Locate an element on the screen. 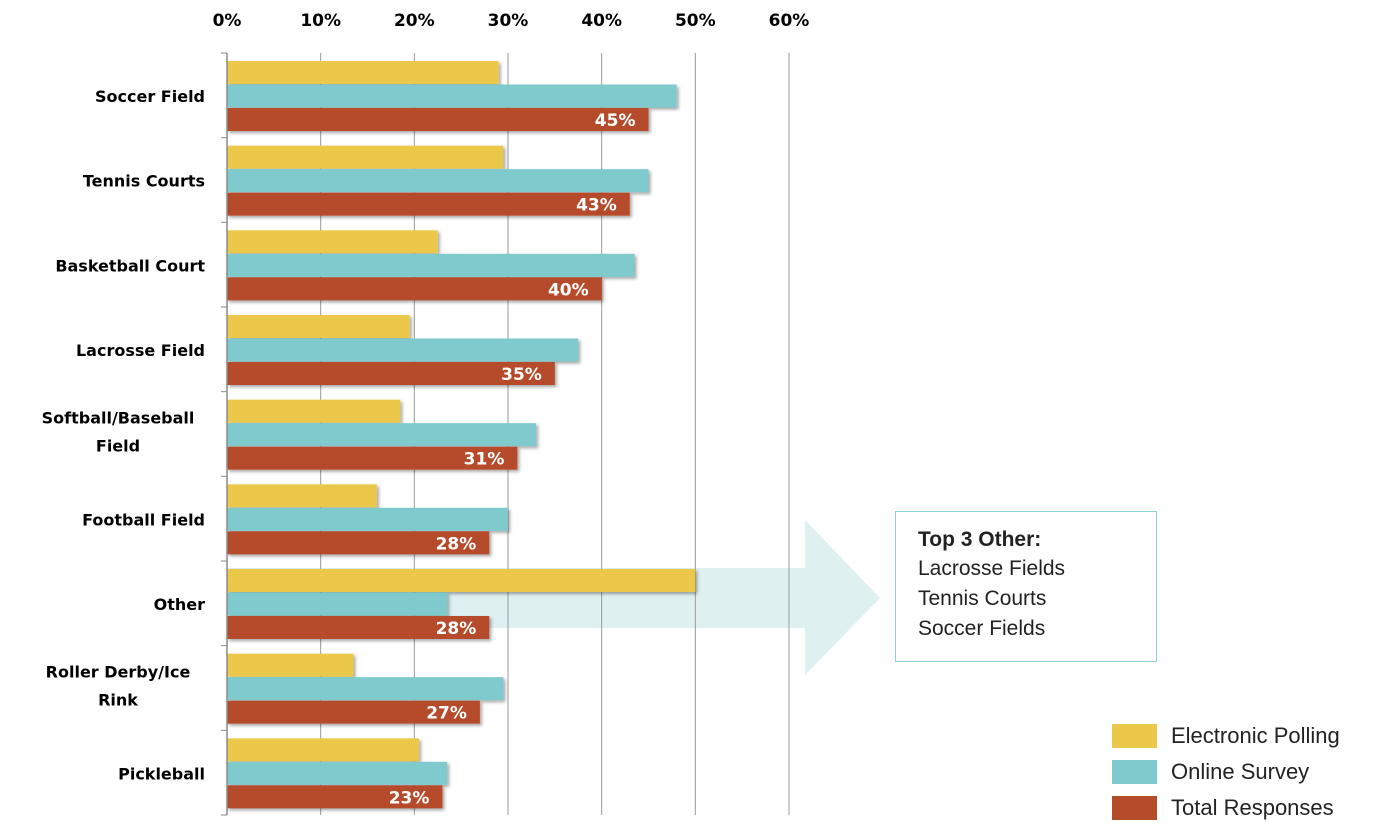 The width and height of the screenshot is (1390, 826). data-label: 43% is located at coordinates (596, 206).